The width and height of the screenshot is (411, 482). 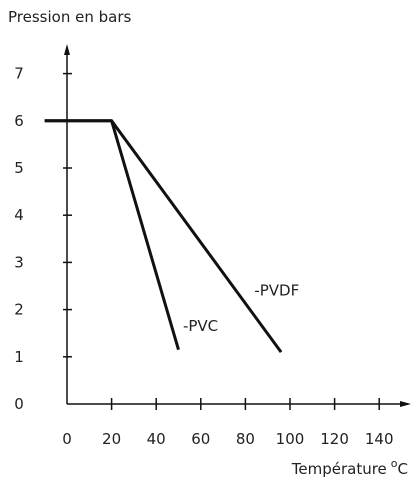 What do you see at coordinates (67, 439) in the screenshot?
I see `x-tick-label: 0` at bounding box center [67, 439].